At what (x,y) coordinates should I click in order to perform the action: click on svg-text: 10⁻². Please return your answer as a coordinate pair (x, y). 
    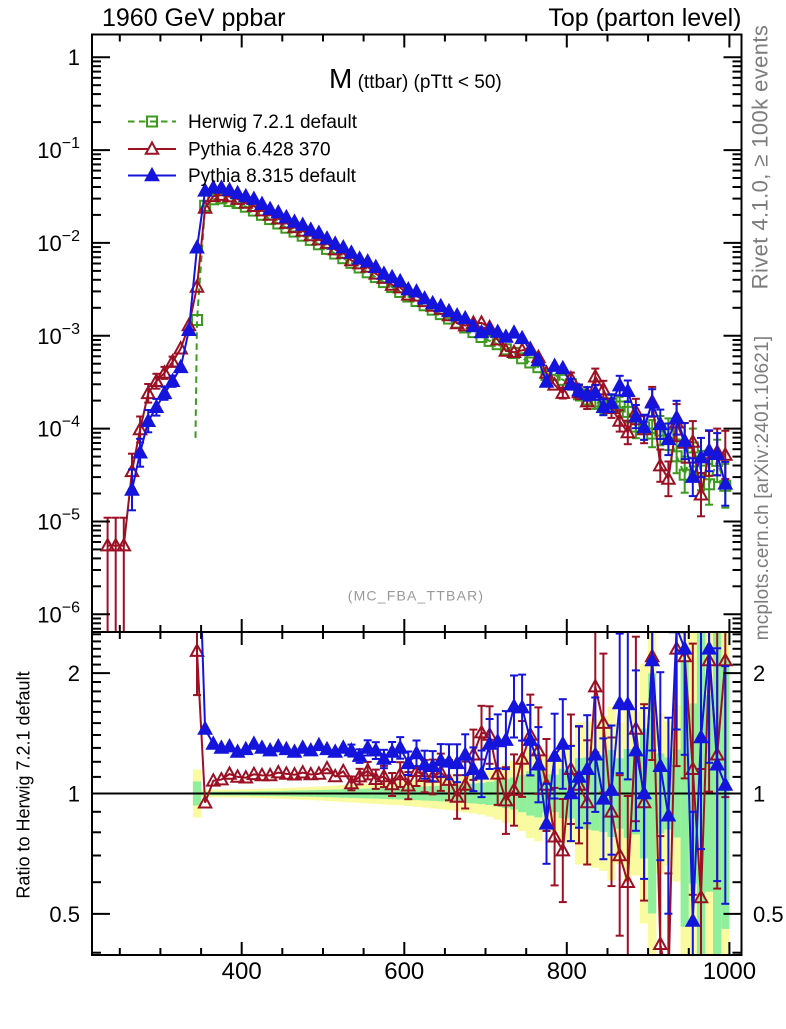
    Looking at the image, I should click on (58, 242).